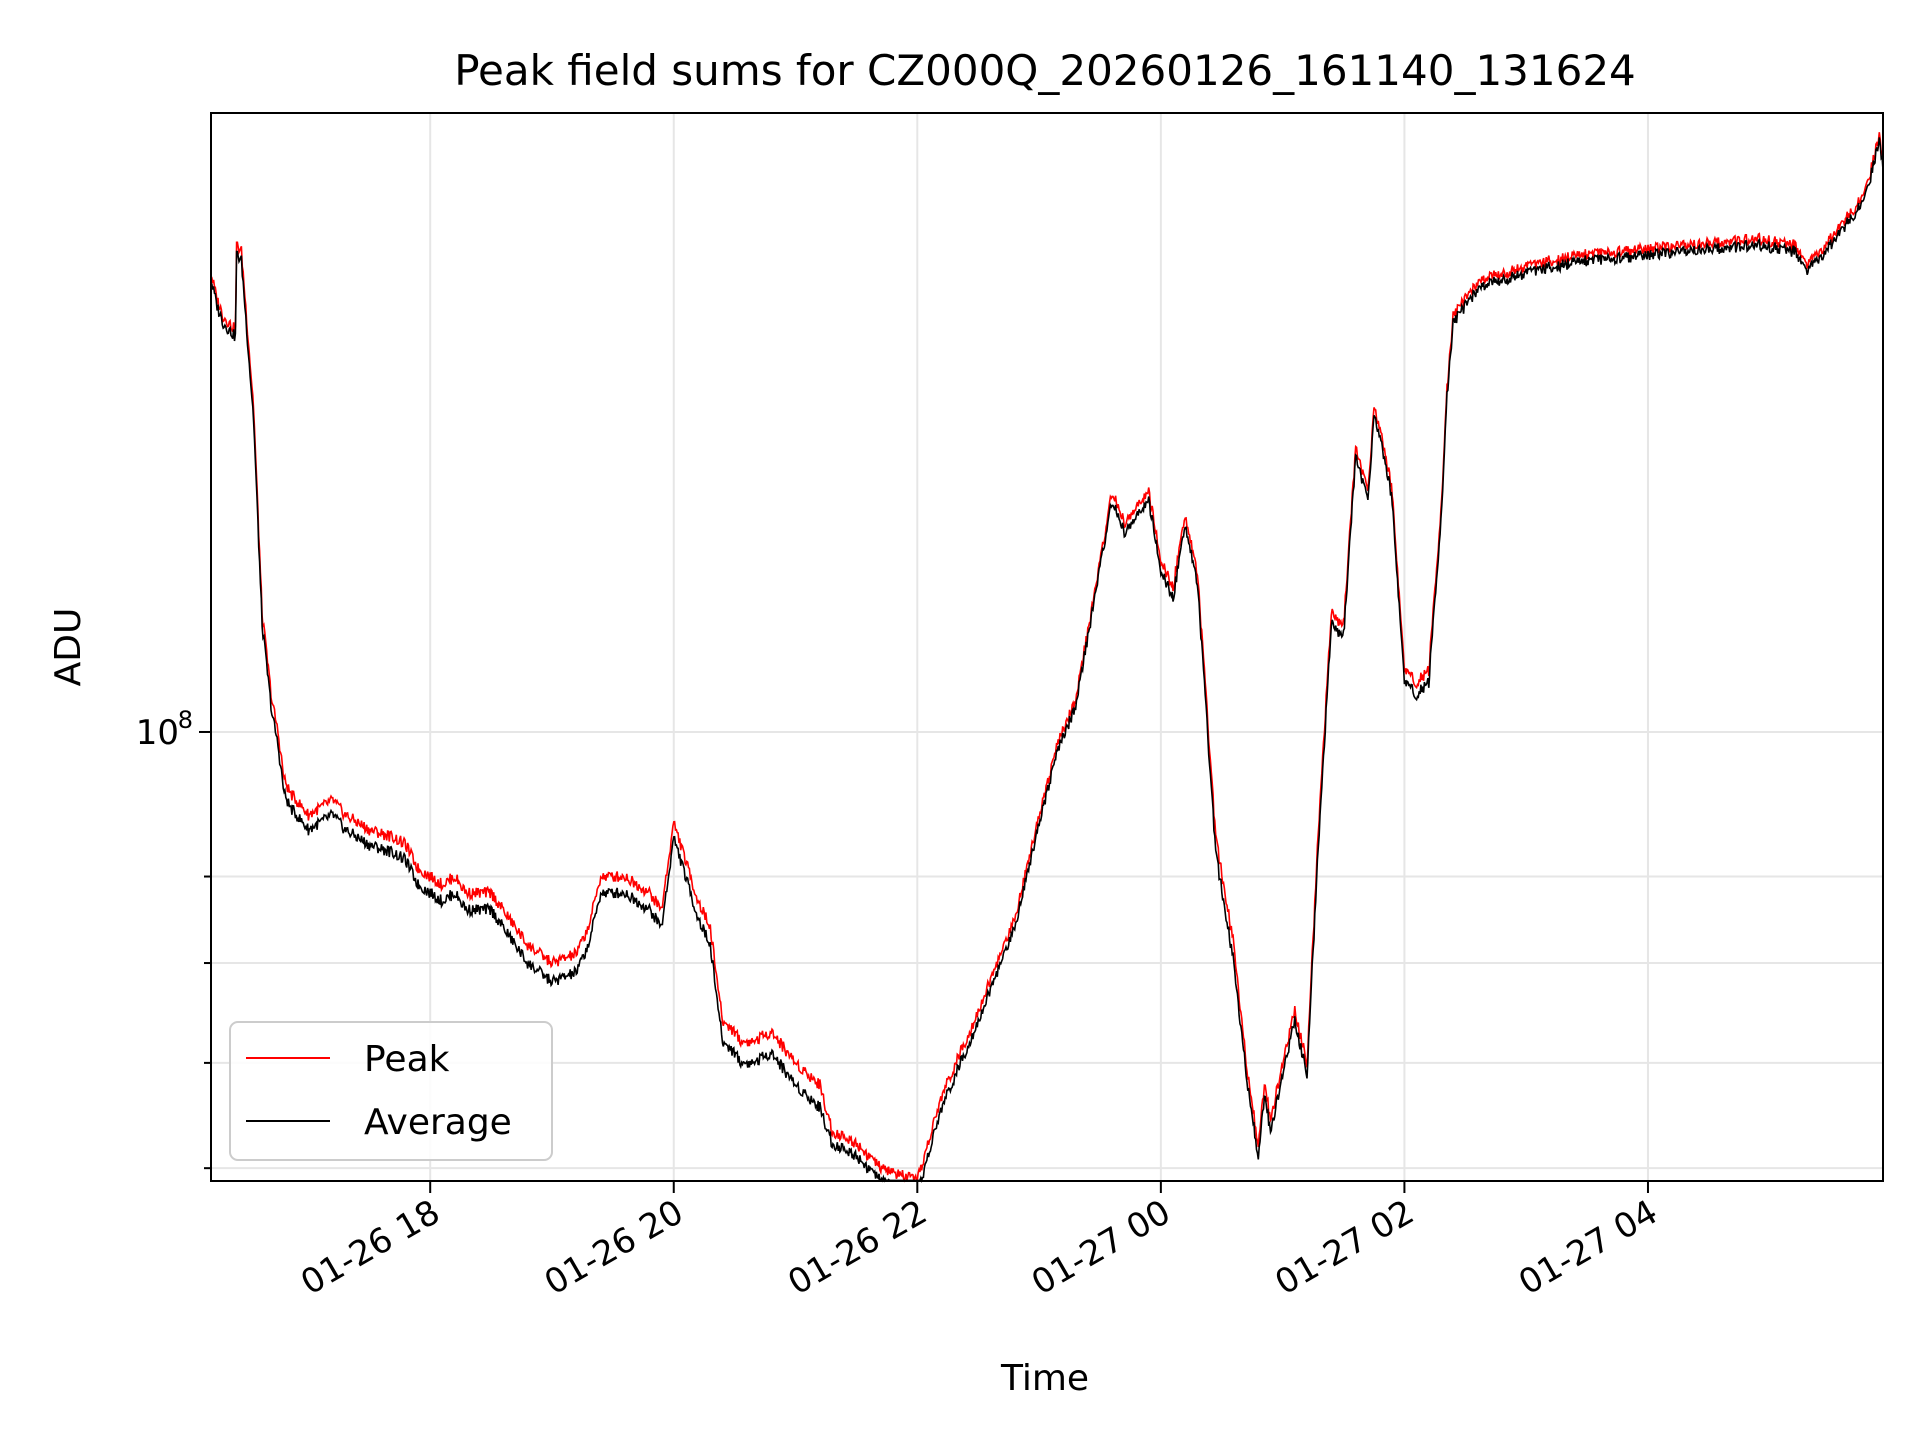 The height and width of the screenshot is (1440, 1920). I want to click on legend-box, so click(391, 1091).